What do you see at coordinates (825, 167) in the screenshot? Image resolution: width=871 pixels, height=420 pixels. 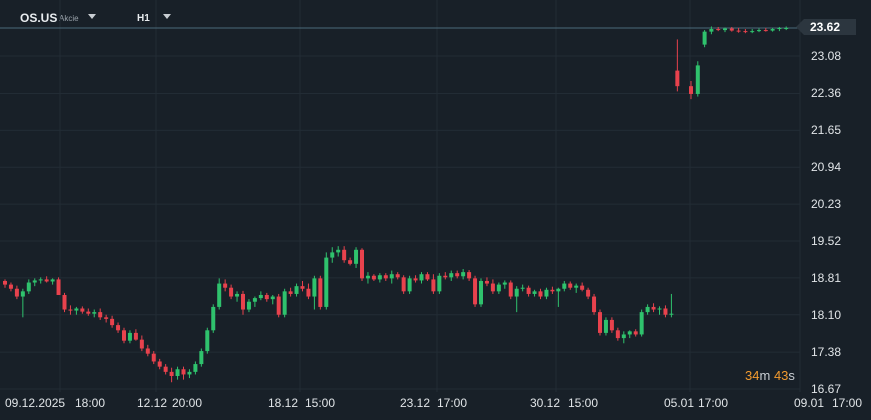 I see `y-tick-label: 20.94` at bounding box center [825, 167].